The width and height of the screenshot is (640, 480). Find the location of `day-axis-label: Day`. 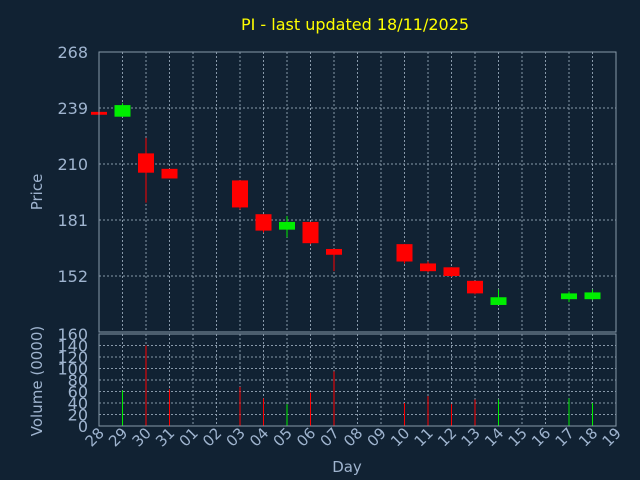

day-axis-label: Day is located at coordinates (347, 467).